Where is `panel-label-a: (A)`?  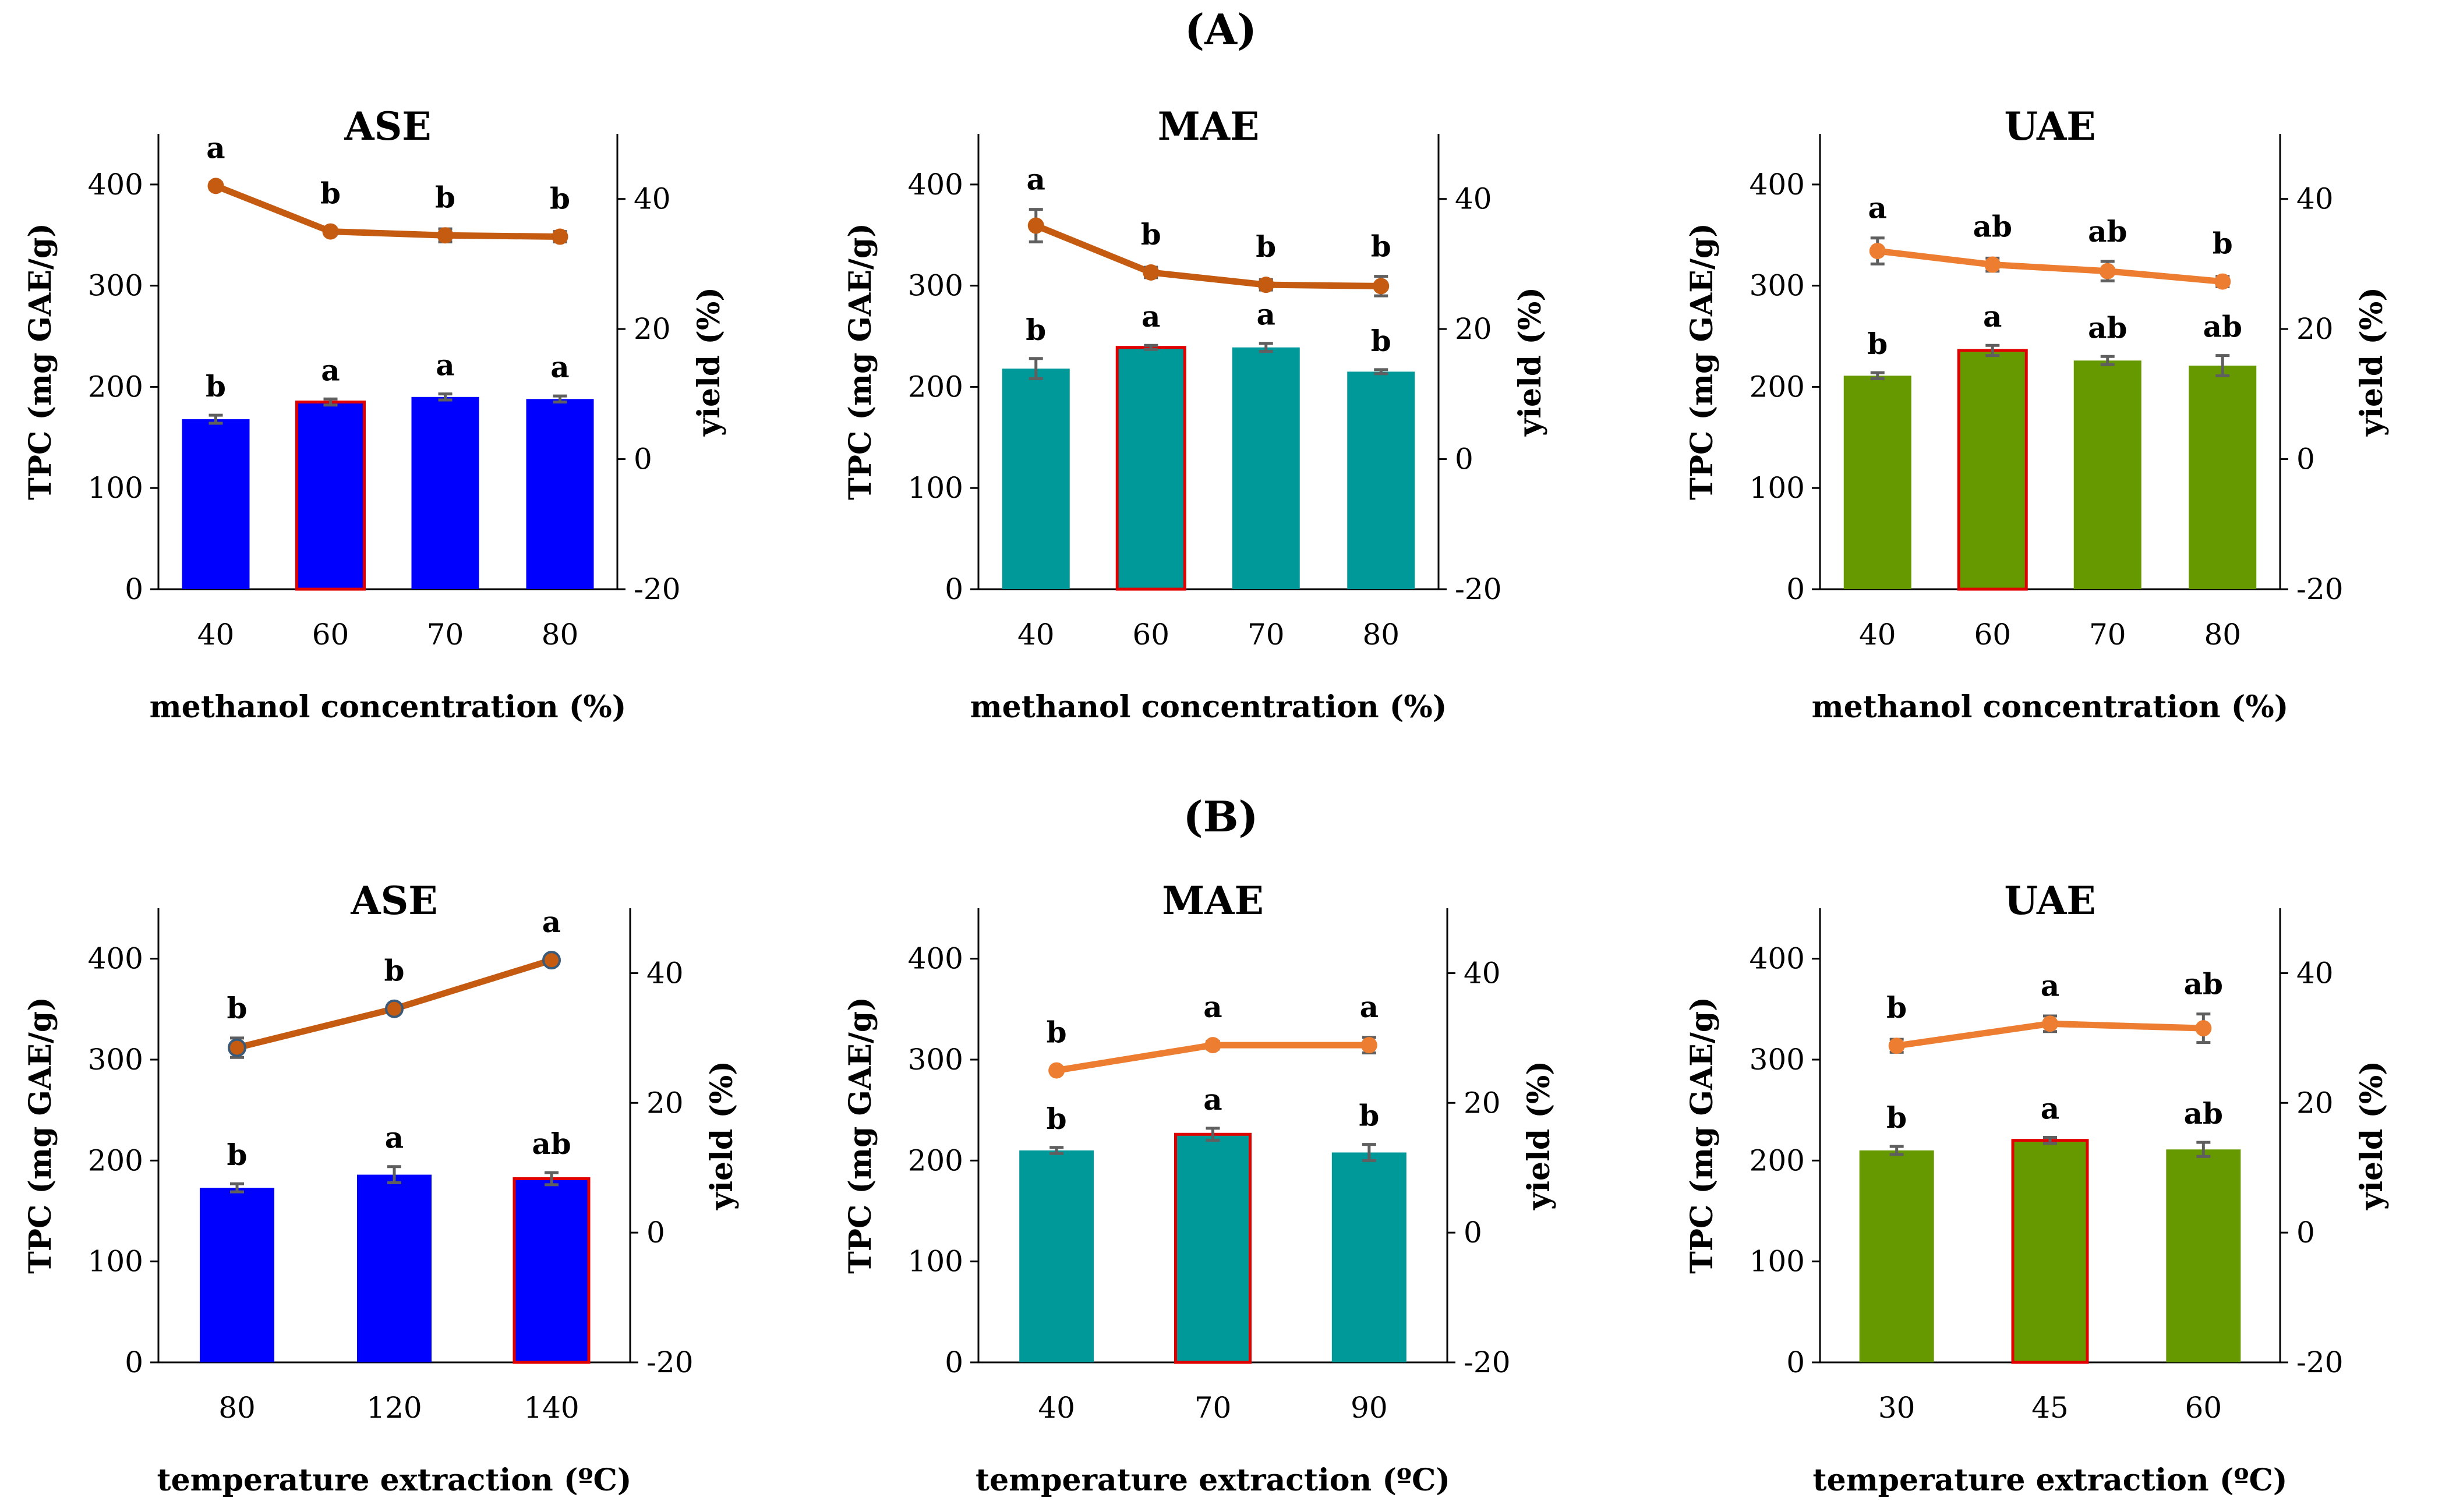
panel-label-a: (A) is located at coordinates (1221, 30).